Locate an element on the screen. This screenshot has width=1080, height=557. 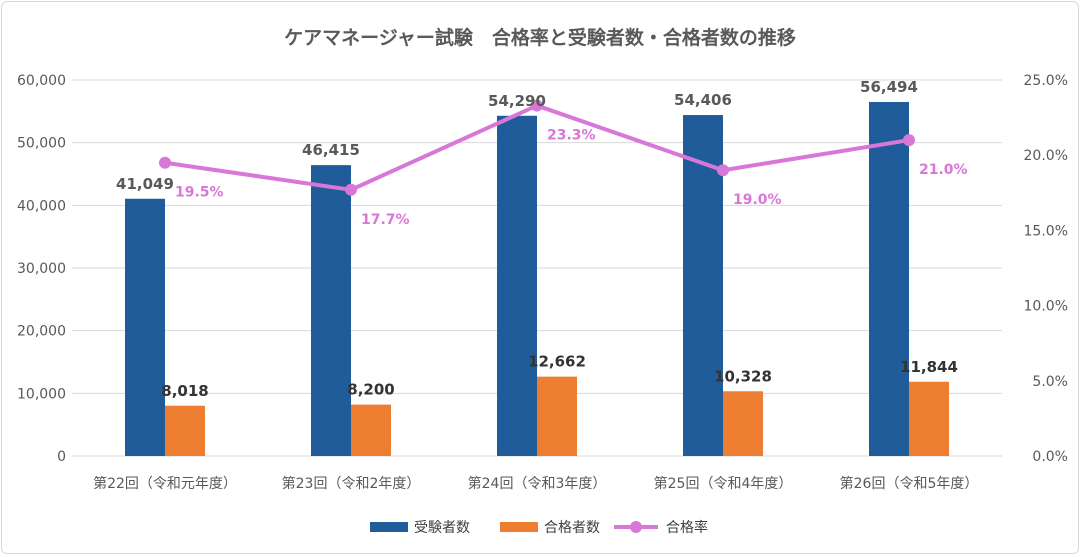
left-axis-tick: 30,000 is located at coordinates (41, 269).